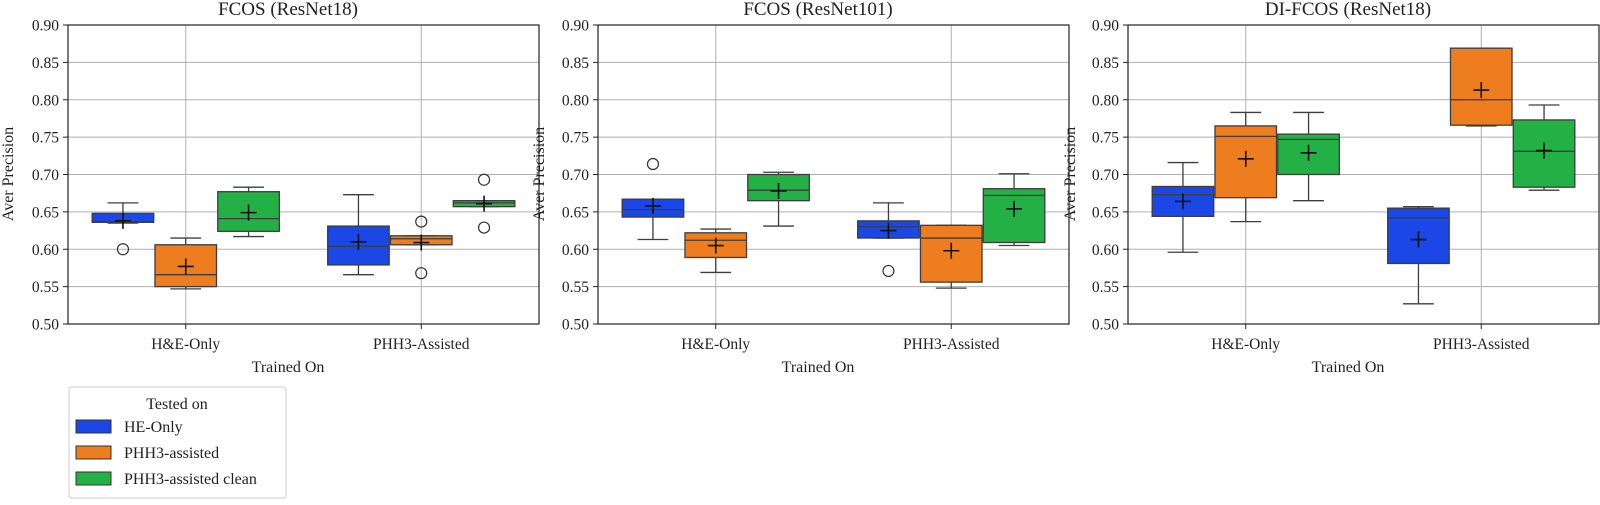  What do you see at coordinates (190, 479) in the screenshot?
I see `legend-label: PHH3-assisted clean` at bounding box center [190, 479].